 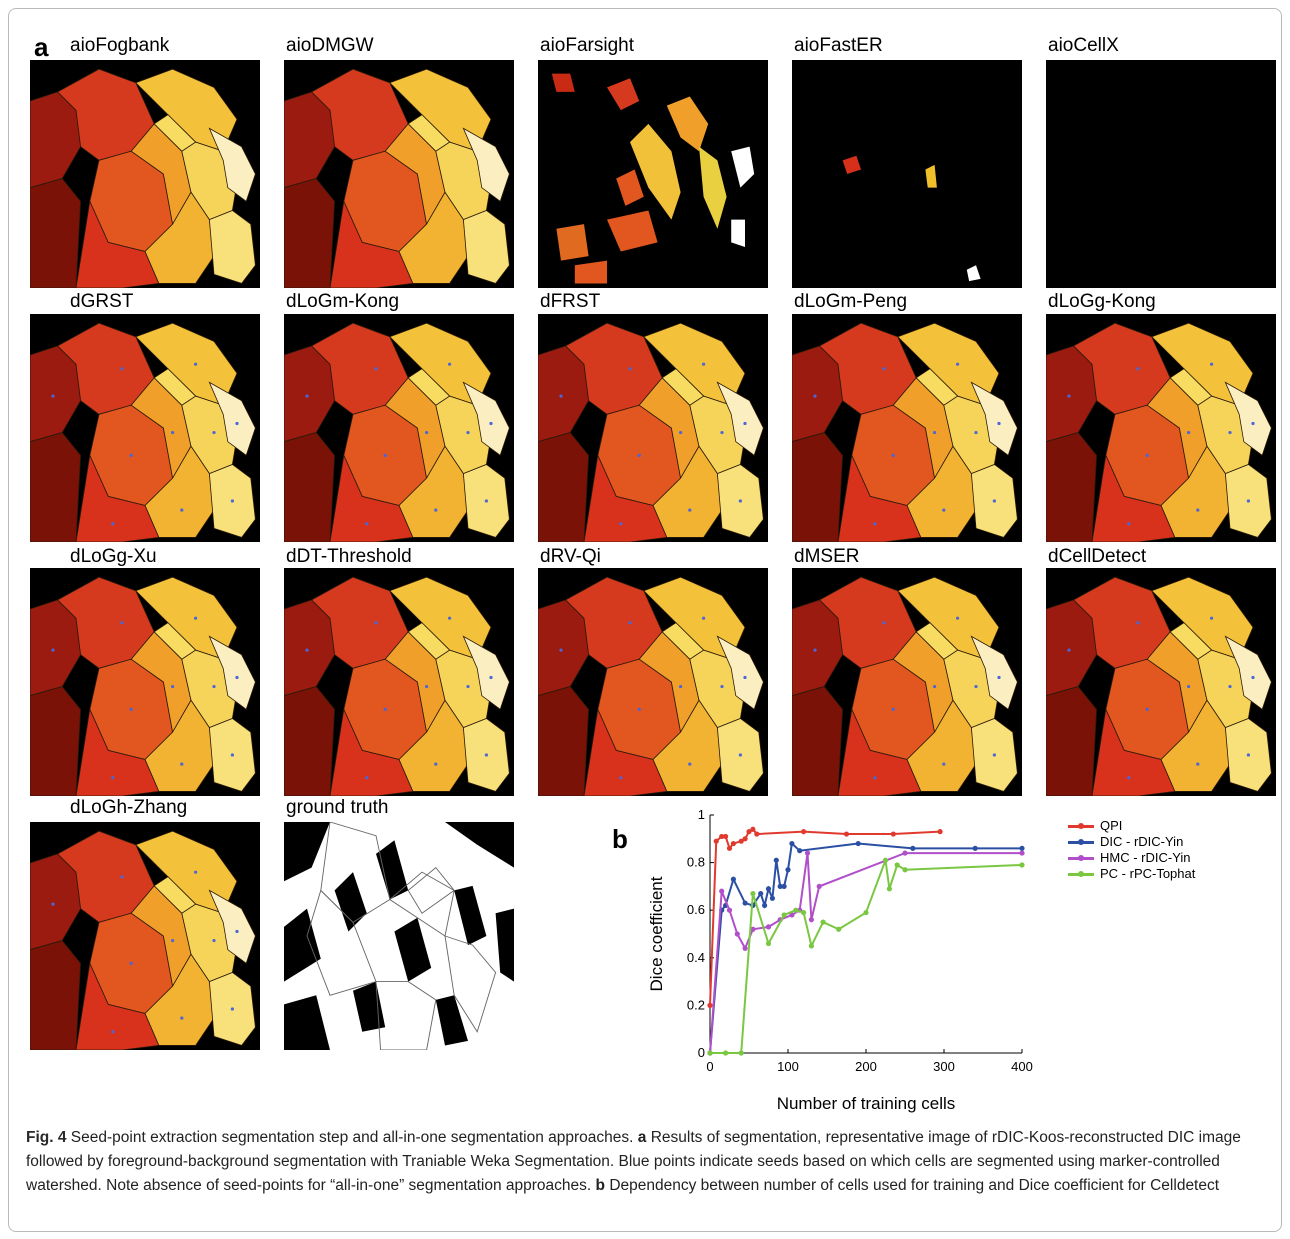 What do you see at coordinates (1102, 301) in the screenshot?
I see `tile-label: dLoGg-Kong` at bounding box center [1102, 301].